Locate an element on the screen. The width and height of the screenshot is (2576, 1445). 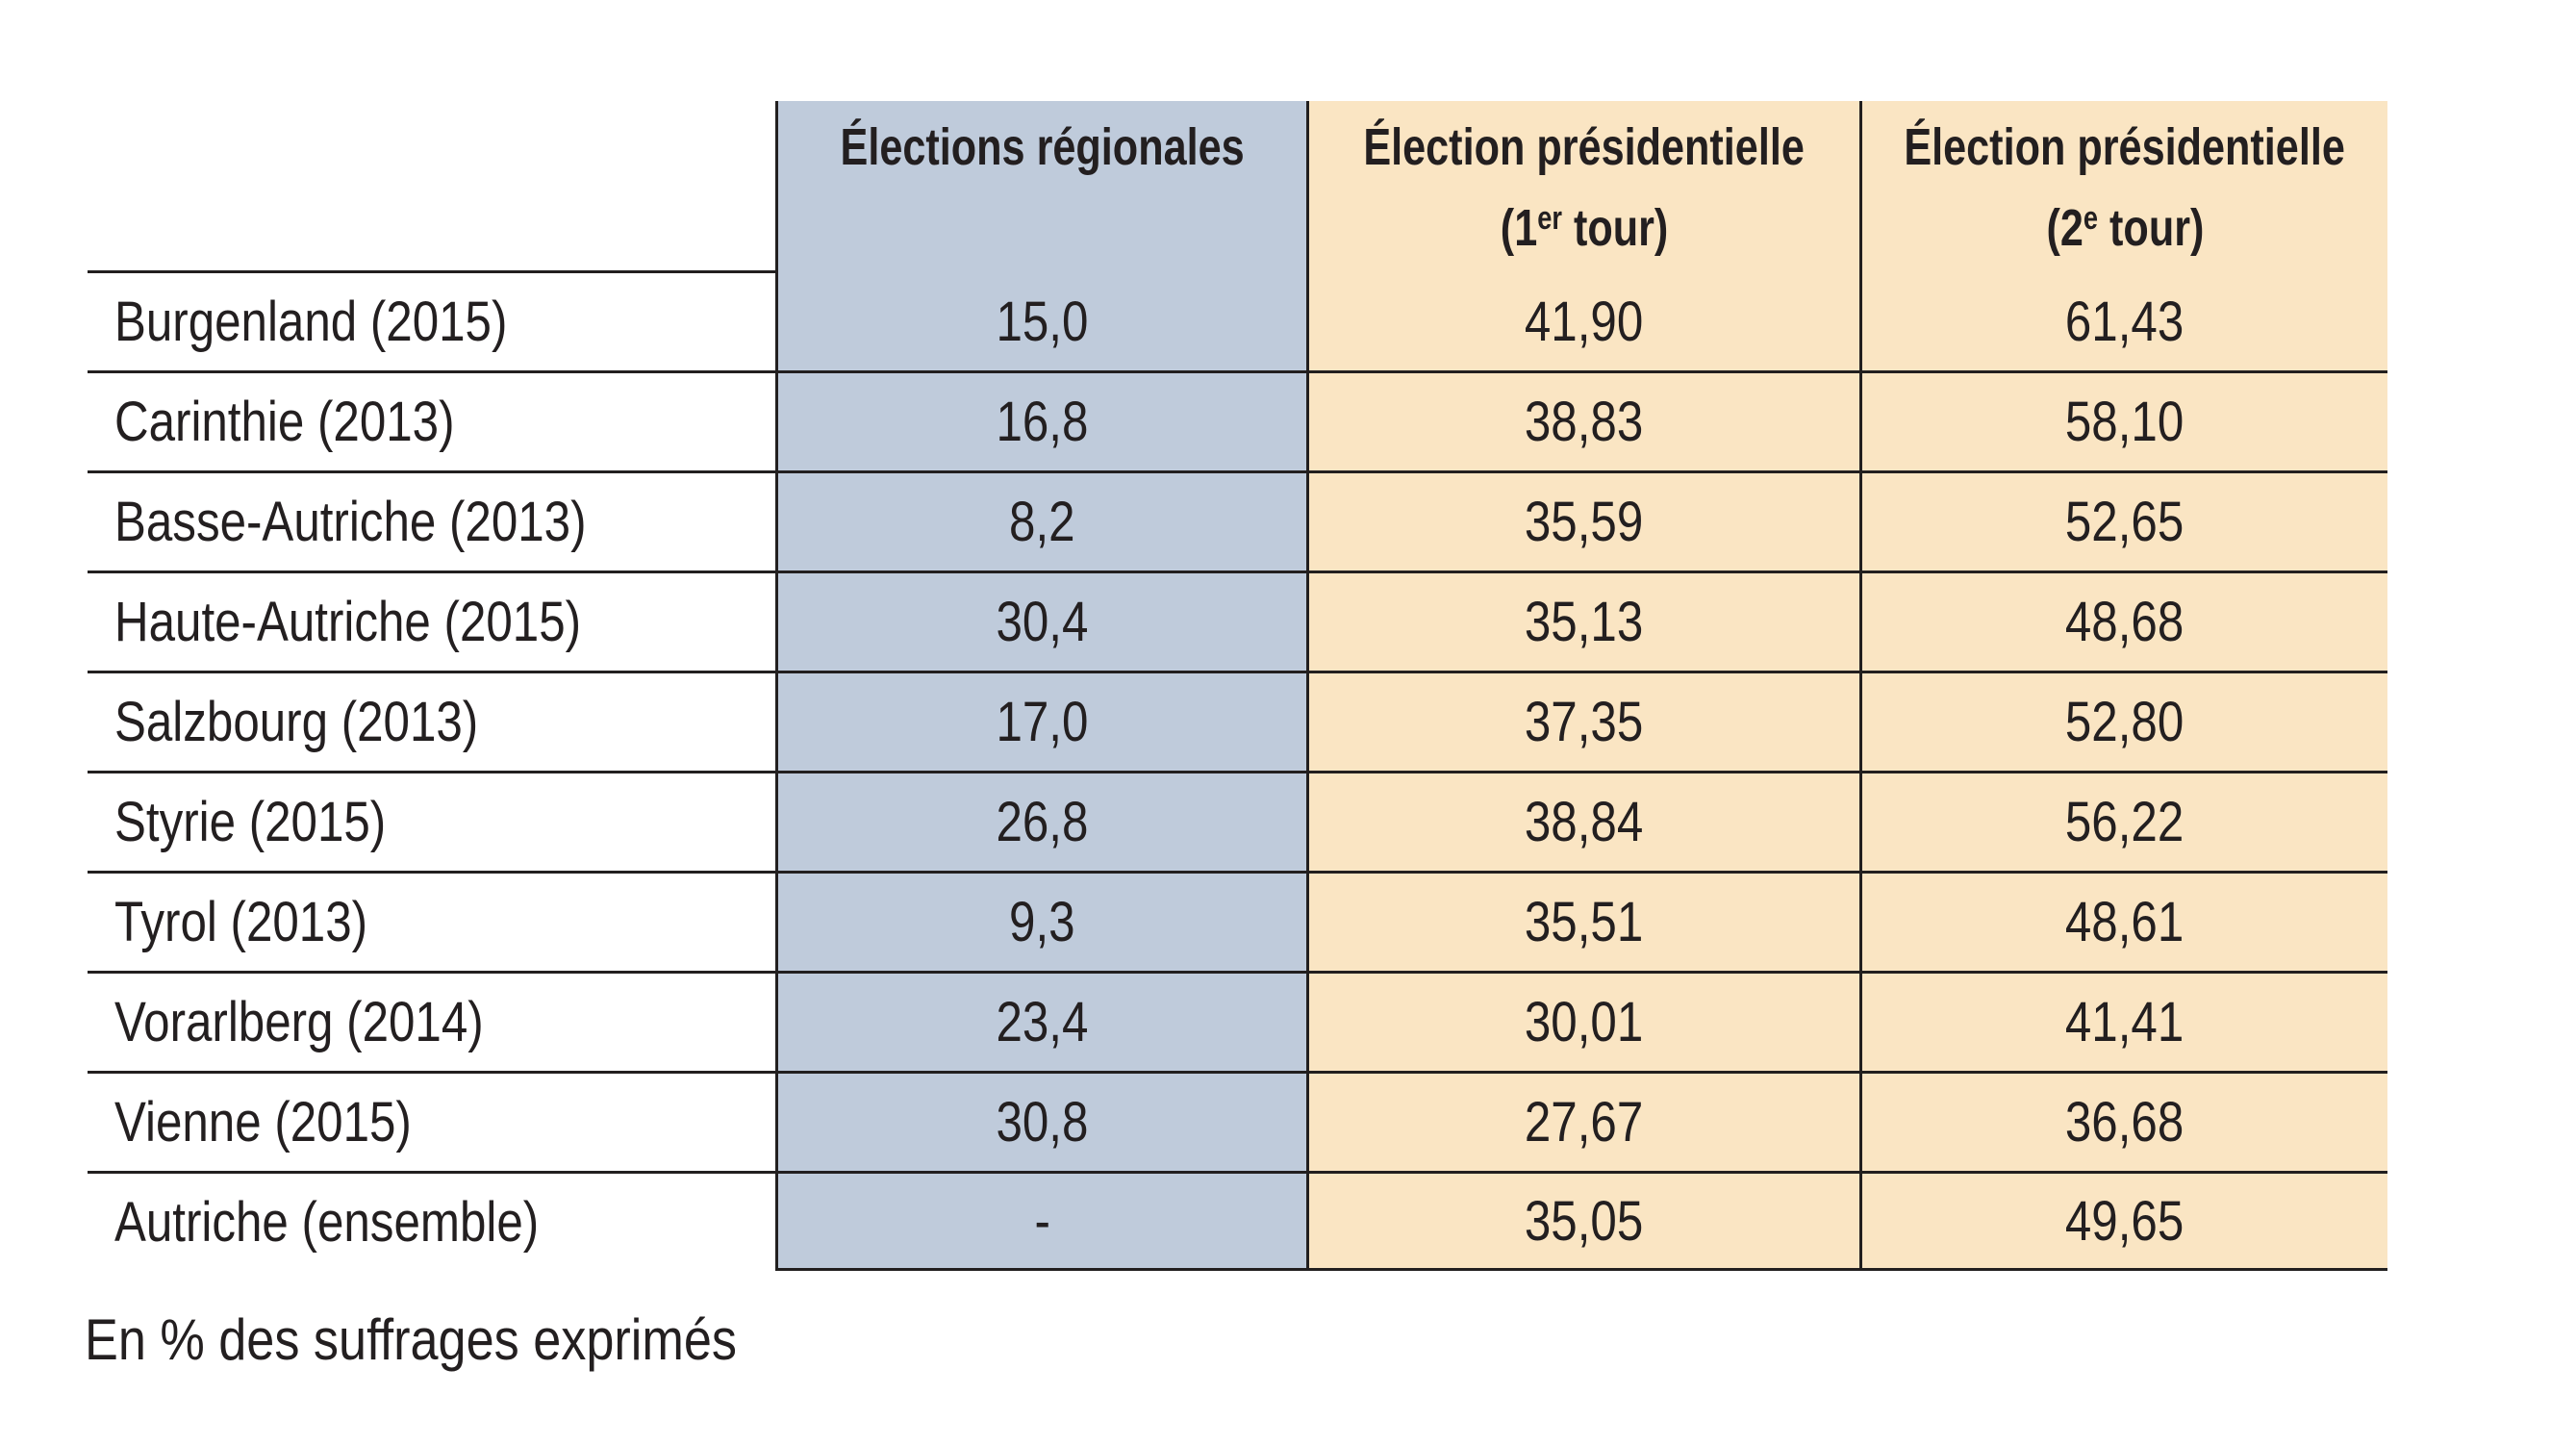
regional-value-cell: 8,2 is located at coordinates (1041, 521).